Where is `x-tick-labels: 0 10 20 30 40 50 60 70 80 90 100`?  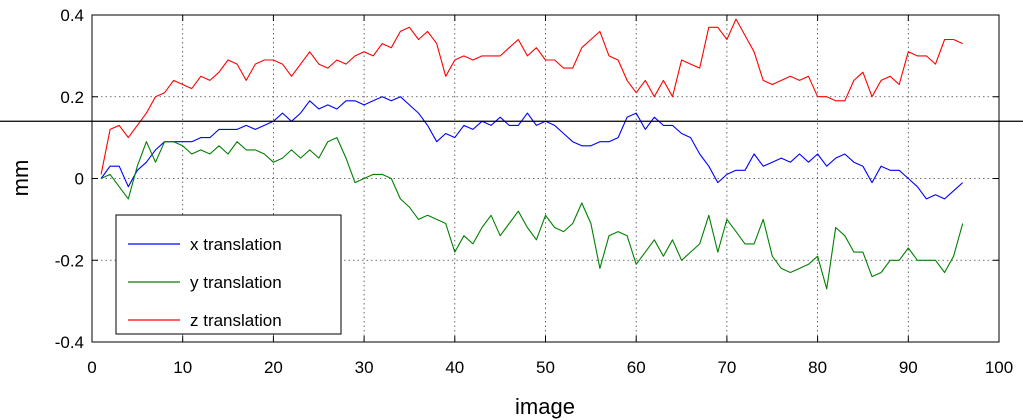 x-tick-labels: 0 10 20 30 40 50 60 70 80 90 100 is located at coordinates (550, 367).